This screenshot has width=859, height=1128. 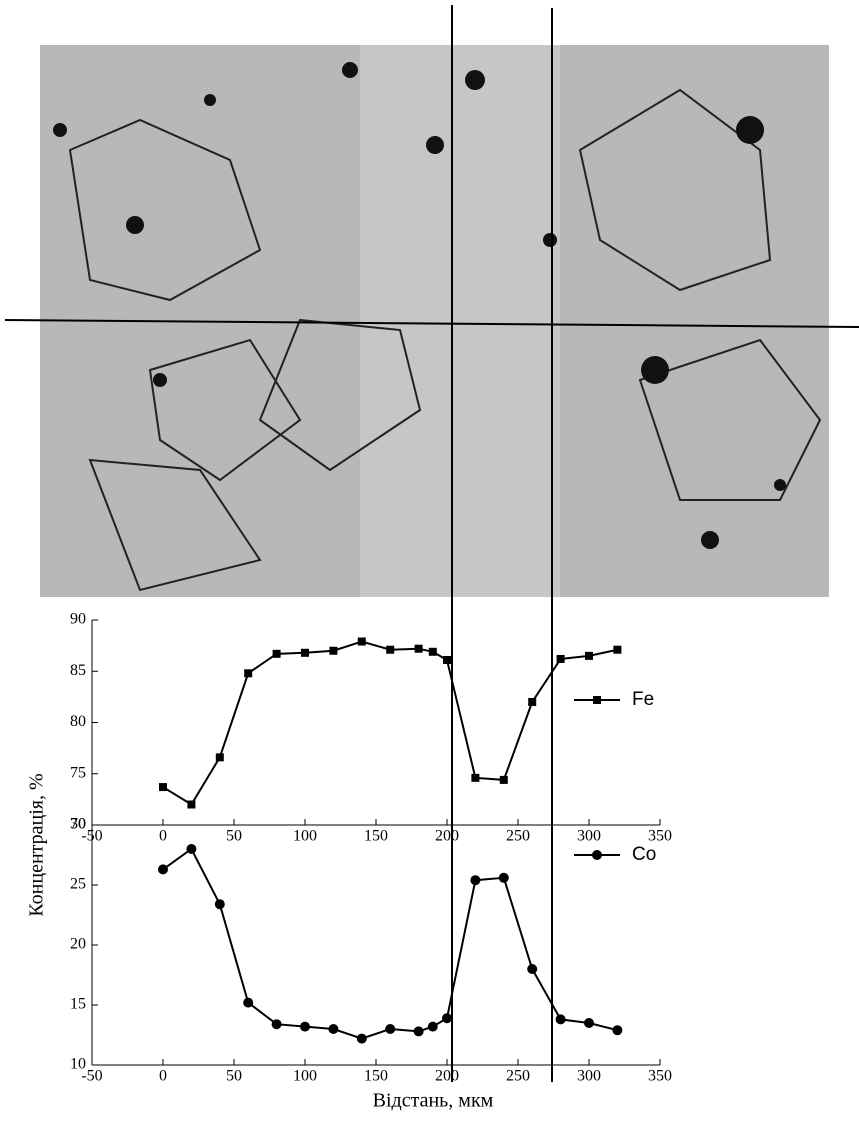 I want to click on y-tick-label: 25, so click(x=78, y=884).